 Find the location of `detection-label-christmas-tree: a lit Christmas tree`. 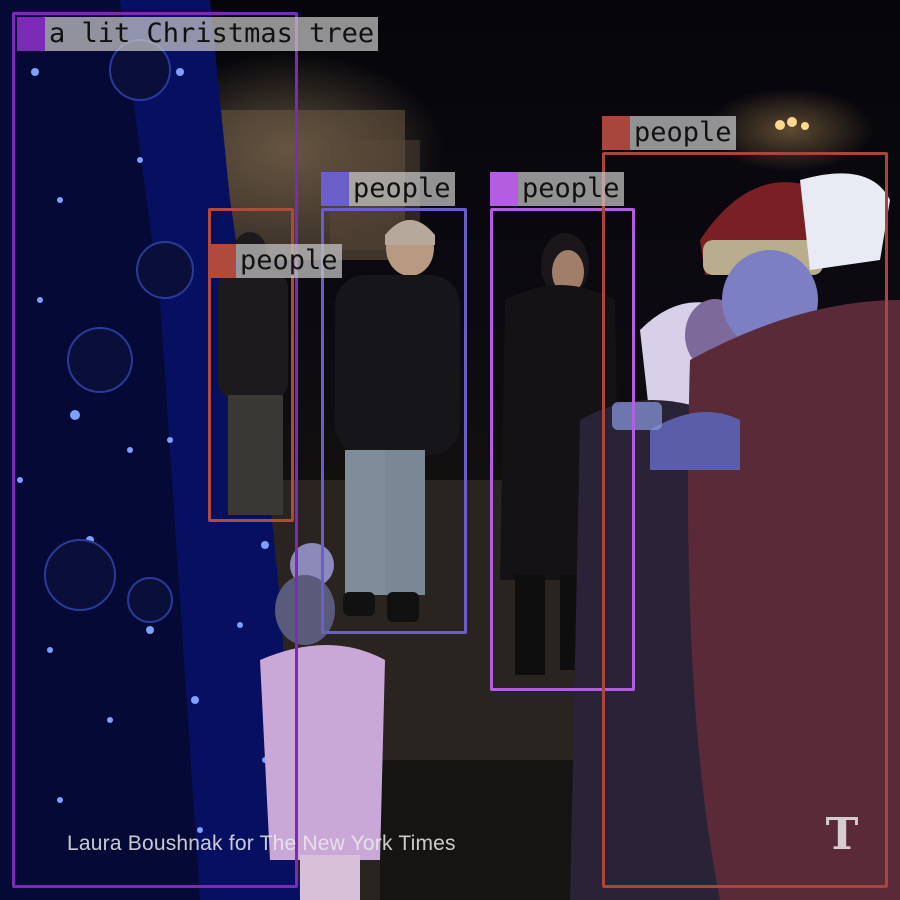

detection-label-christmas-tree: a lit Christmas tree is located at coordinates (198, 34).